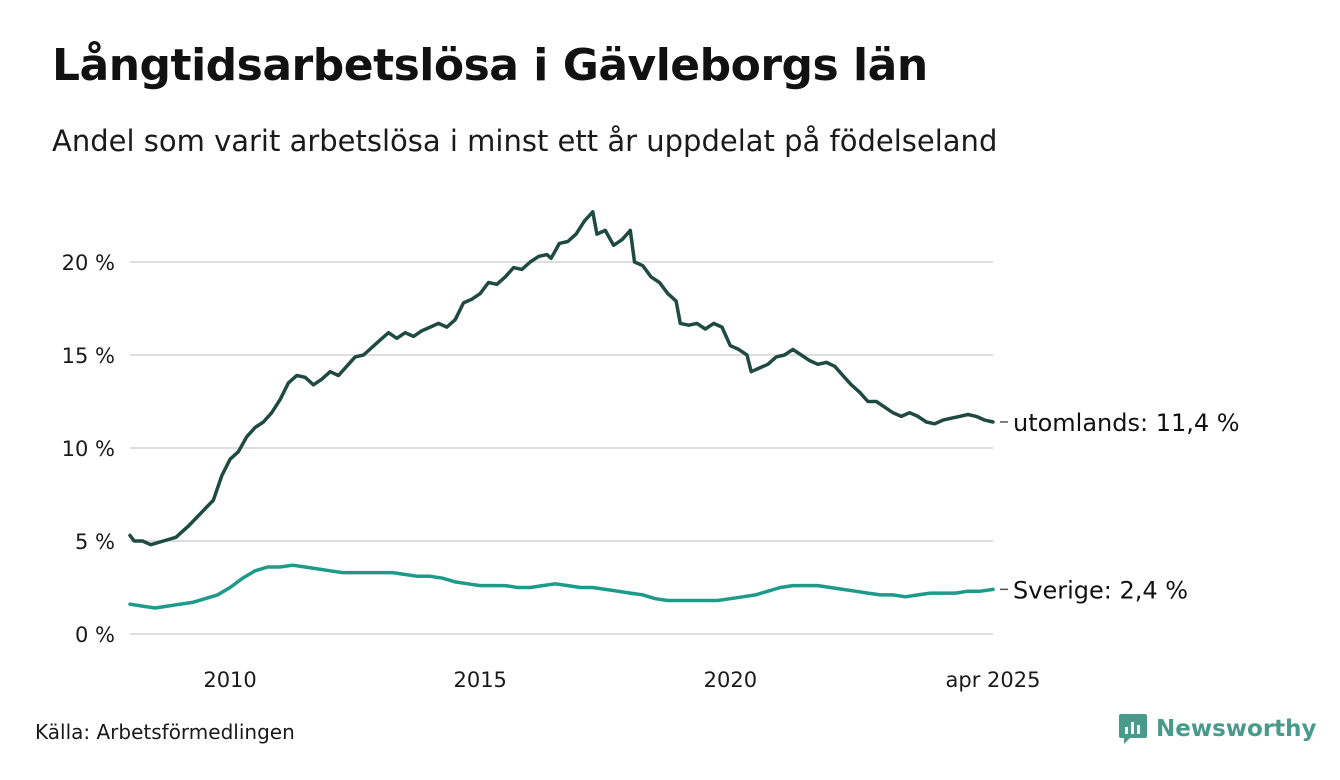 Image resolution: width=1340 pixels, height=780 pixels. I want to click on end-label-sverige: Sverige: 2,4 %, so click(1100, 590).